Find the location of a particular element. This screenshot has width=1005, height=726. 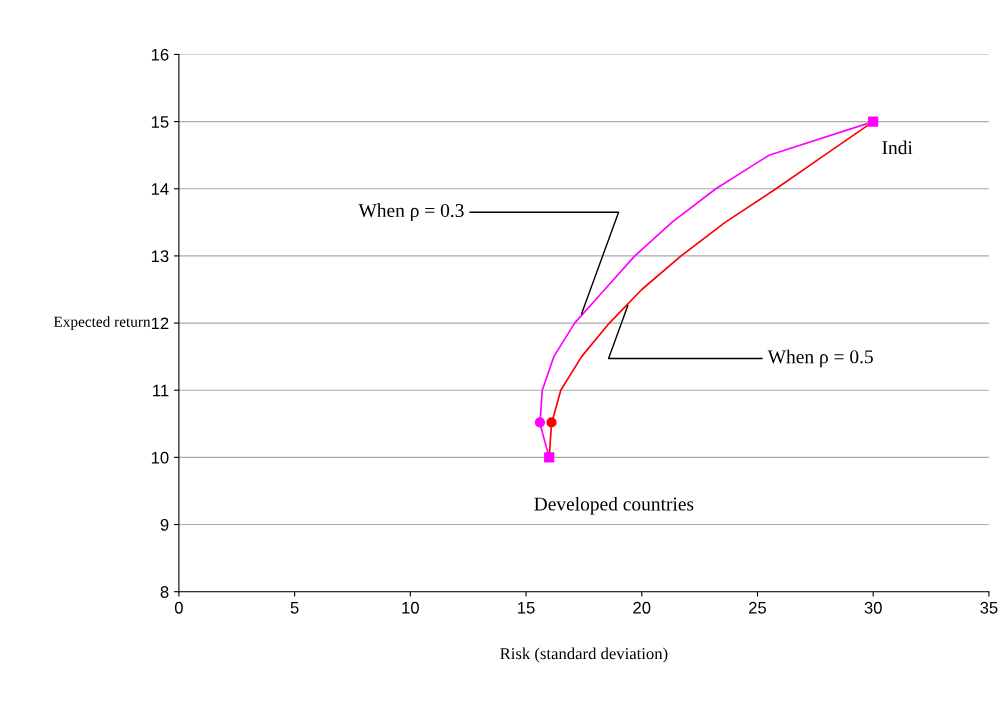

y-tick-label: 15 is located at coordinates (160, 122).